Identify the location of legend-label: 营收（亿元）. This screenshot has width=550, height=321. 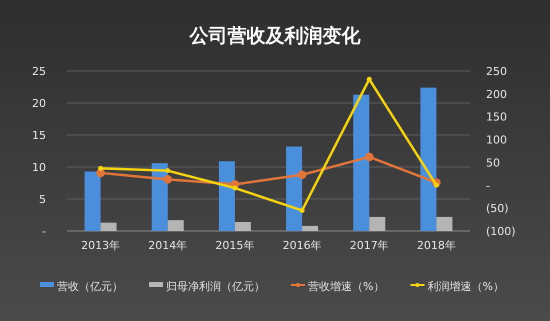
(90, 286).